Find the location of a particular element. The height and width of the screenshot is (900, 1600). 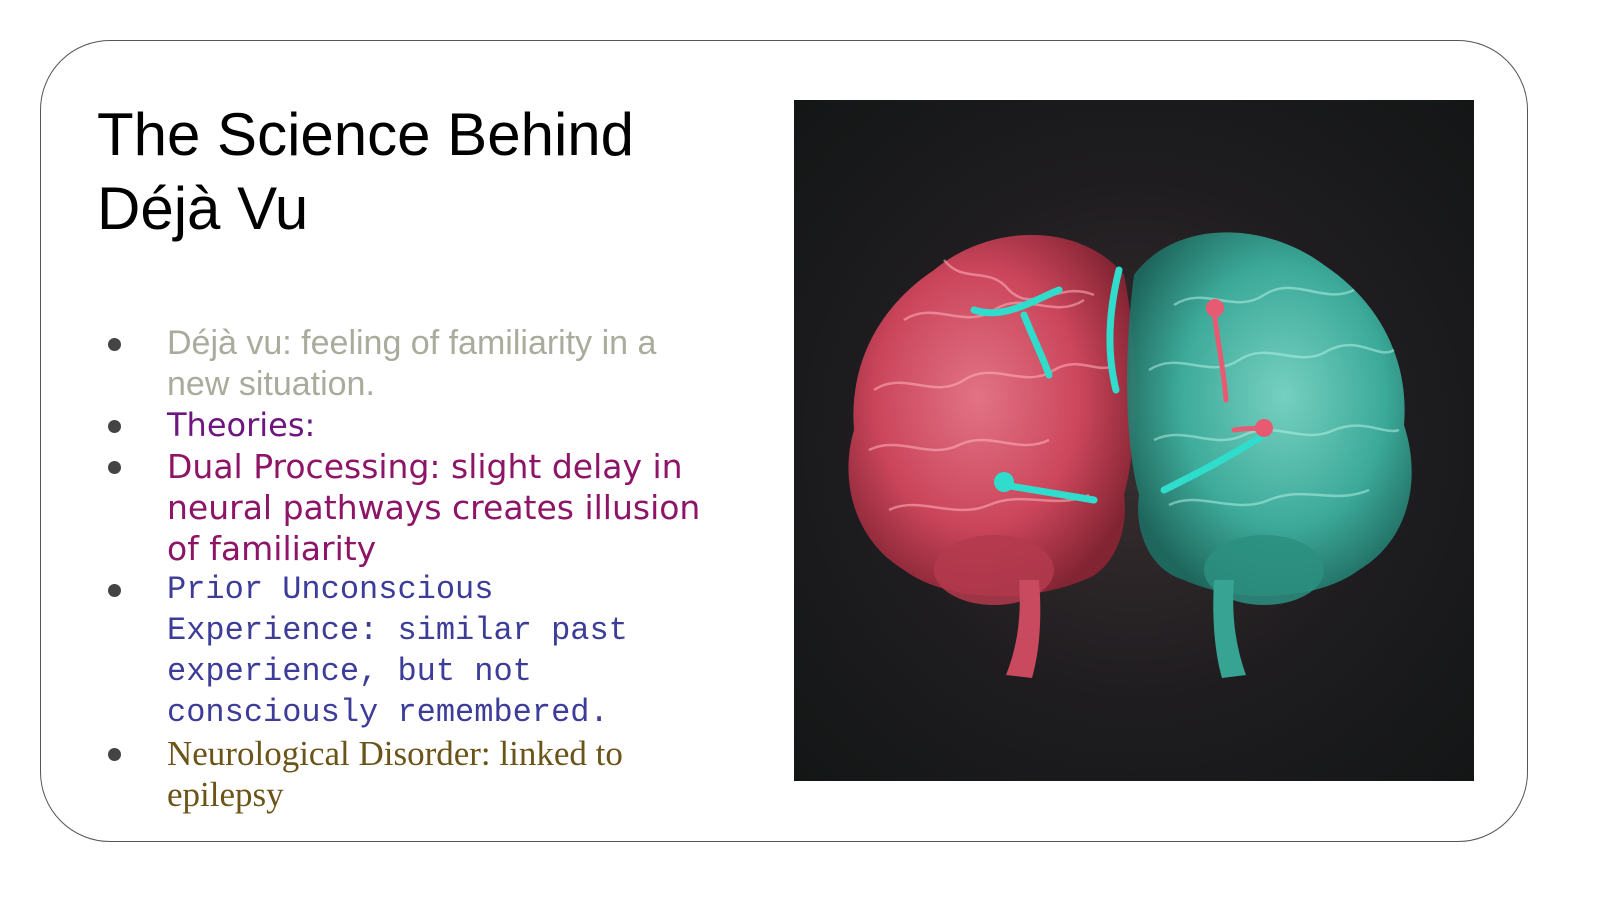

slide-title: The Science Behind Déjà Vu is located at coordinates (366, 171).